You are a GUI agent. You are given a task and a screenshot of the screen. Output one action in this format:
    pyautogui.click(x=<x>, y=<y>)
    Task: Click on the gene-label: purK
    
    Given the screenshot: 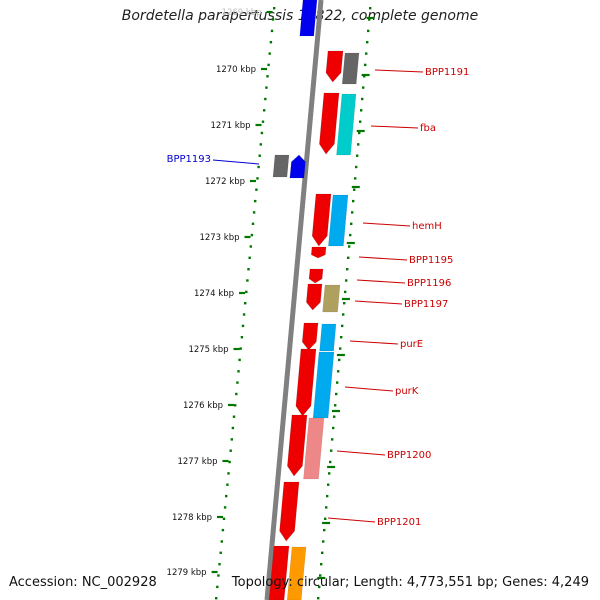 What is the action you would take?
    pyautogui.click(x=407, y=391)
    